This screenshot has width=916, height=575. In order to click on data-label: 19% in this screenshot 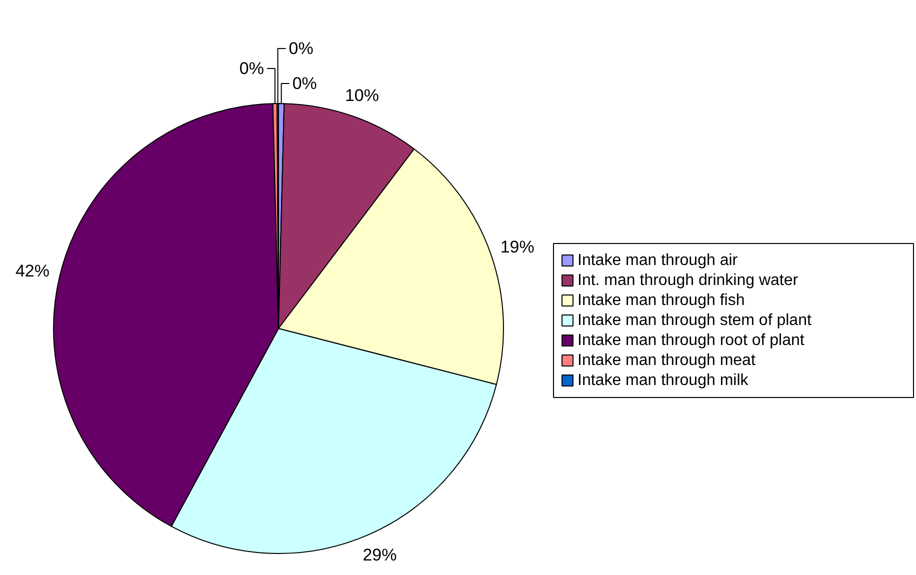, I will do `click(517, 247)`.